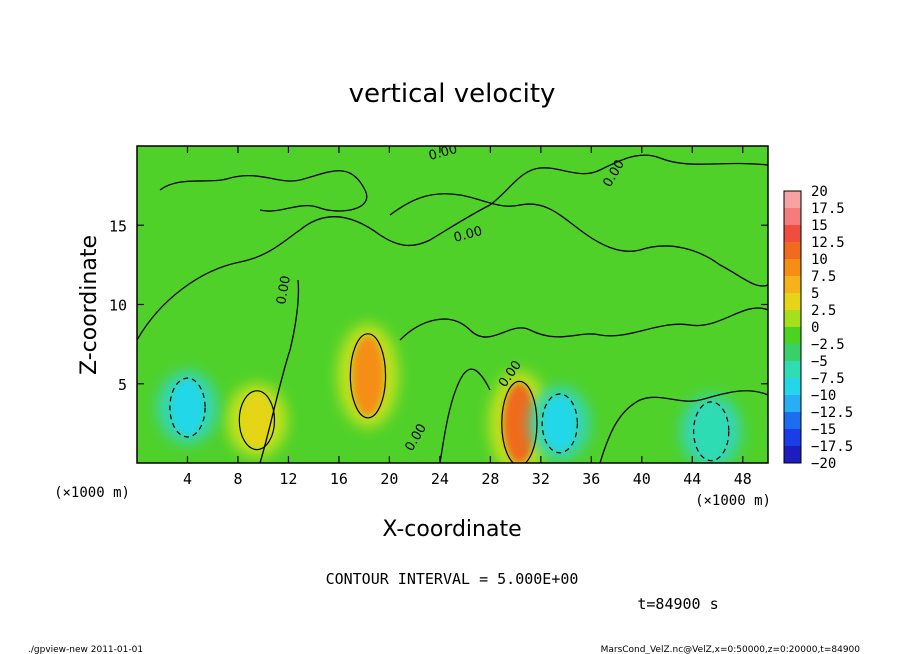  Describe the element at coordinates (583, 324) in the screenshot. I see `zero-contour-right` at that location.